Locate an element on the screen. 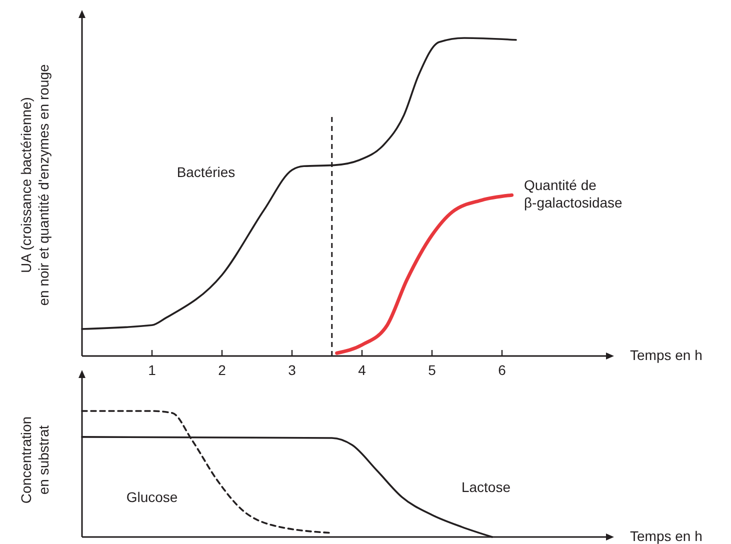 The height and width of the screenshot is (544, 731). text: Glucose is located at coordinates (152, 497).